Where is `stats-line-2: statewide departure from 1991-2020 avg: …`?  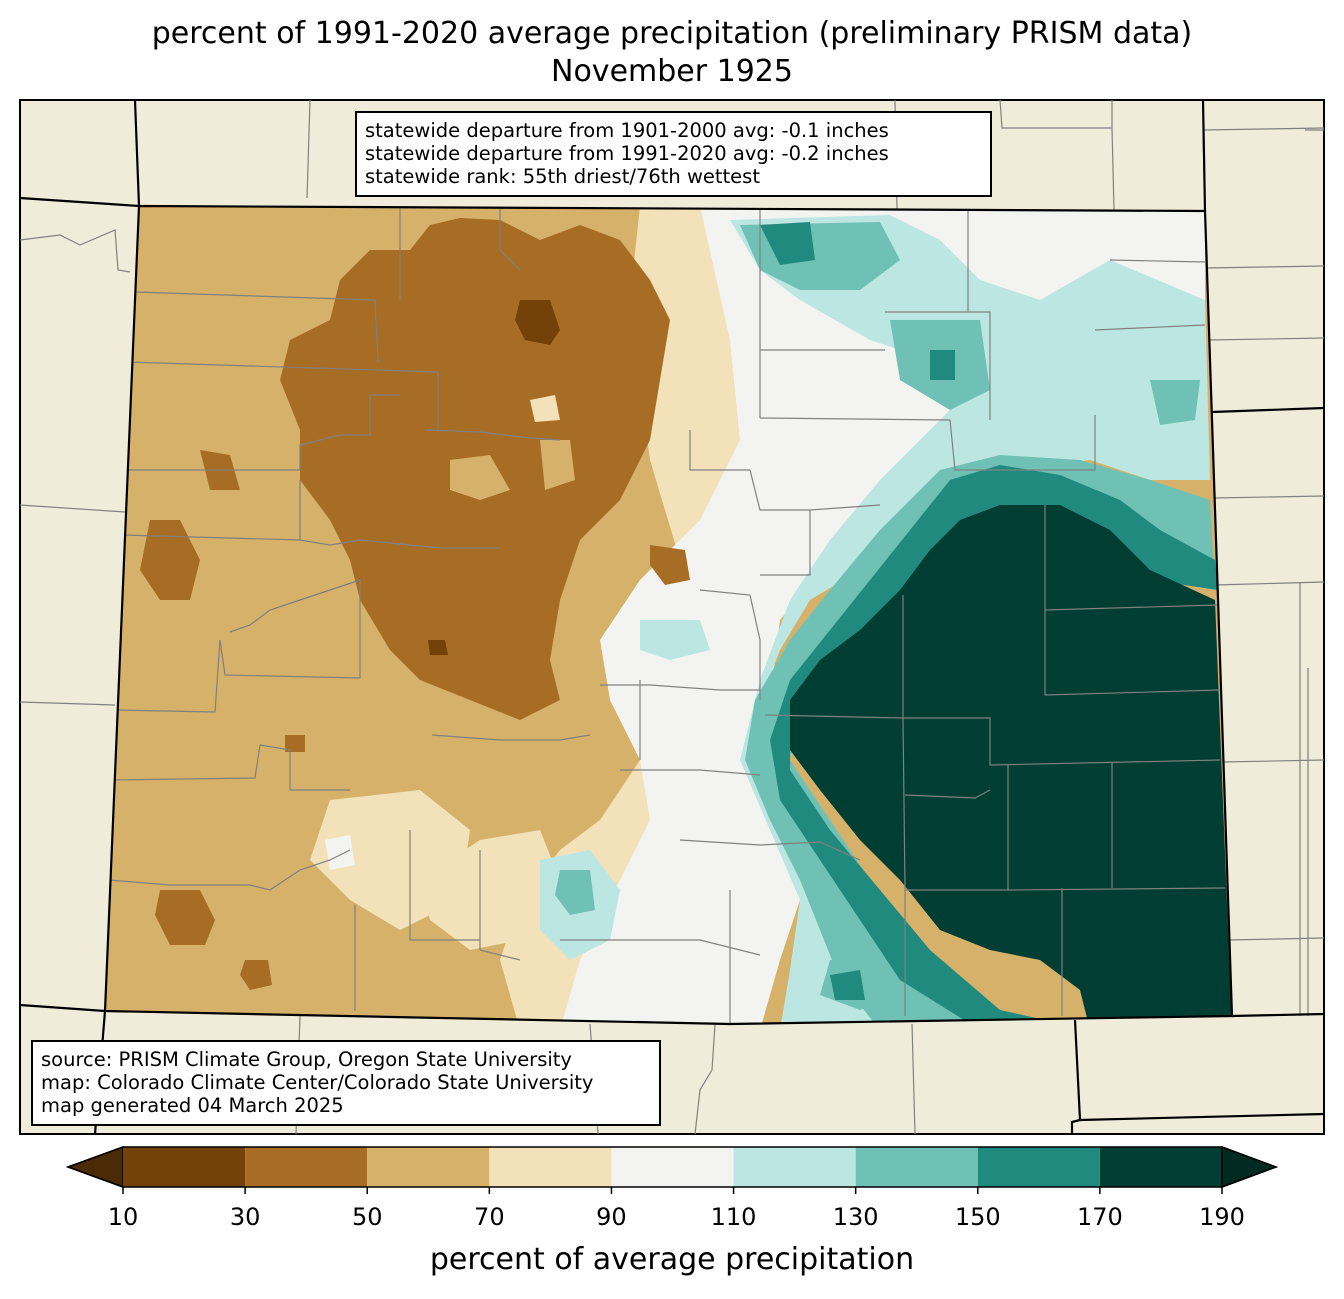
stats-line-2: statewide departure from 1991-2020 avg: … is located at coordinates (627, 153).